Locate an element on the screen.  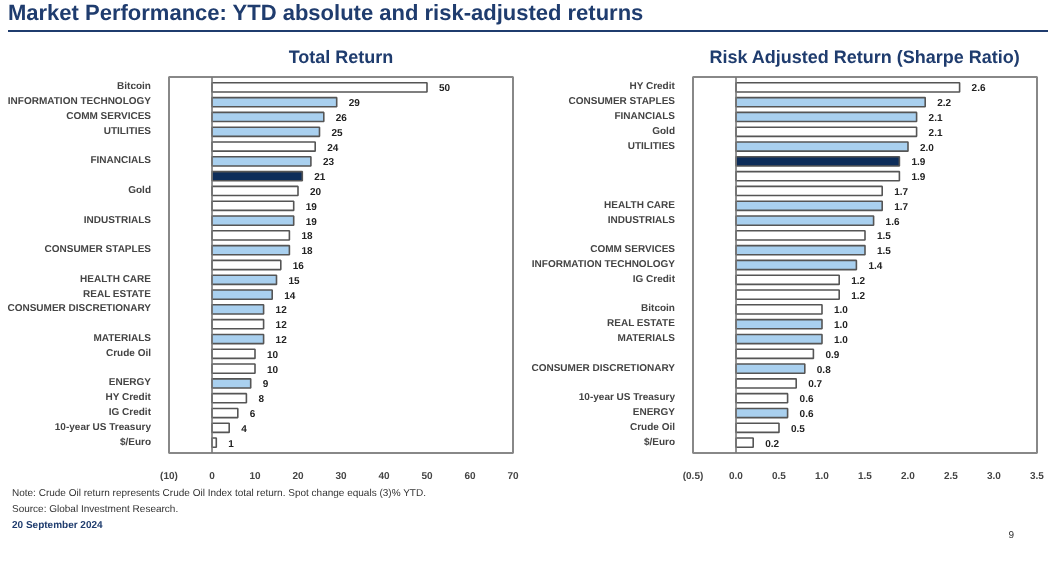
chart-title: Total Return is located at coordinates (341, 57).